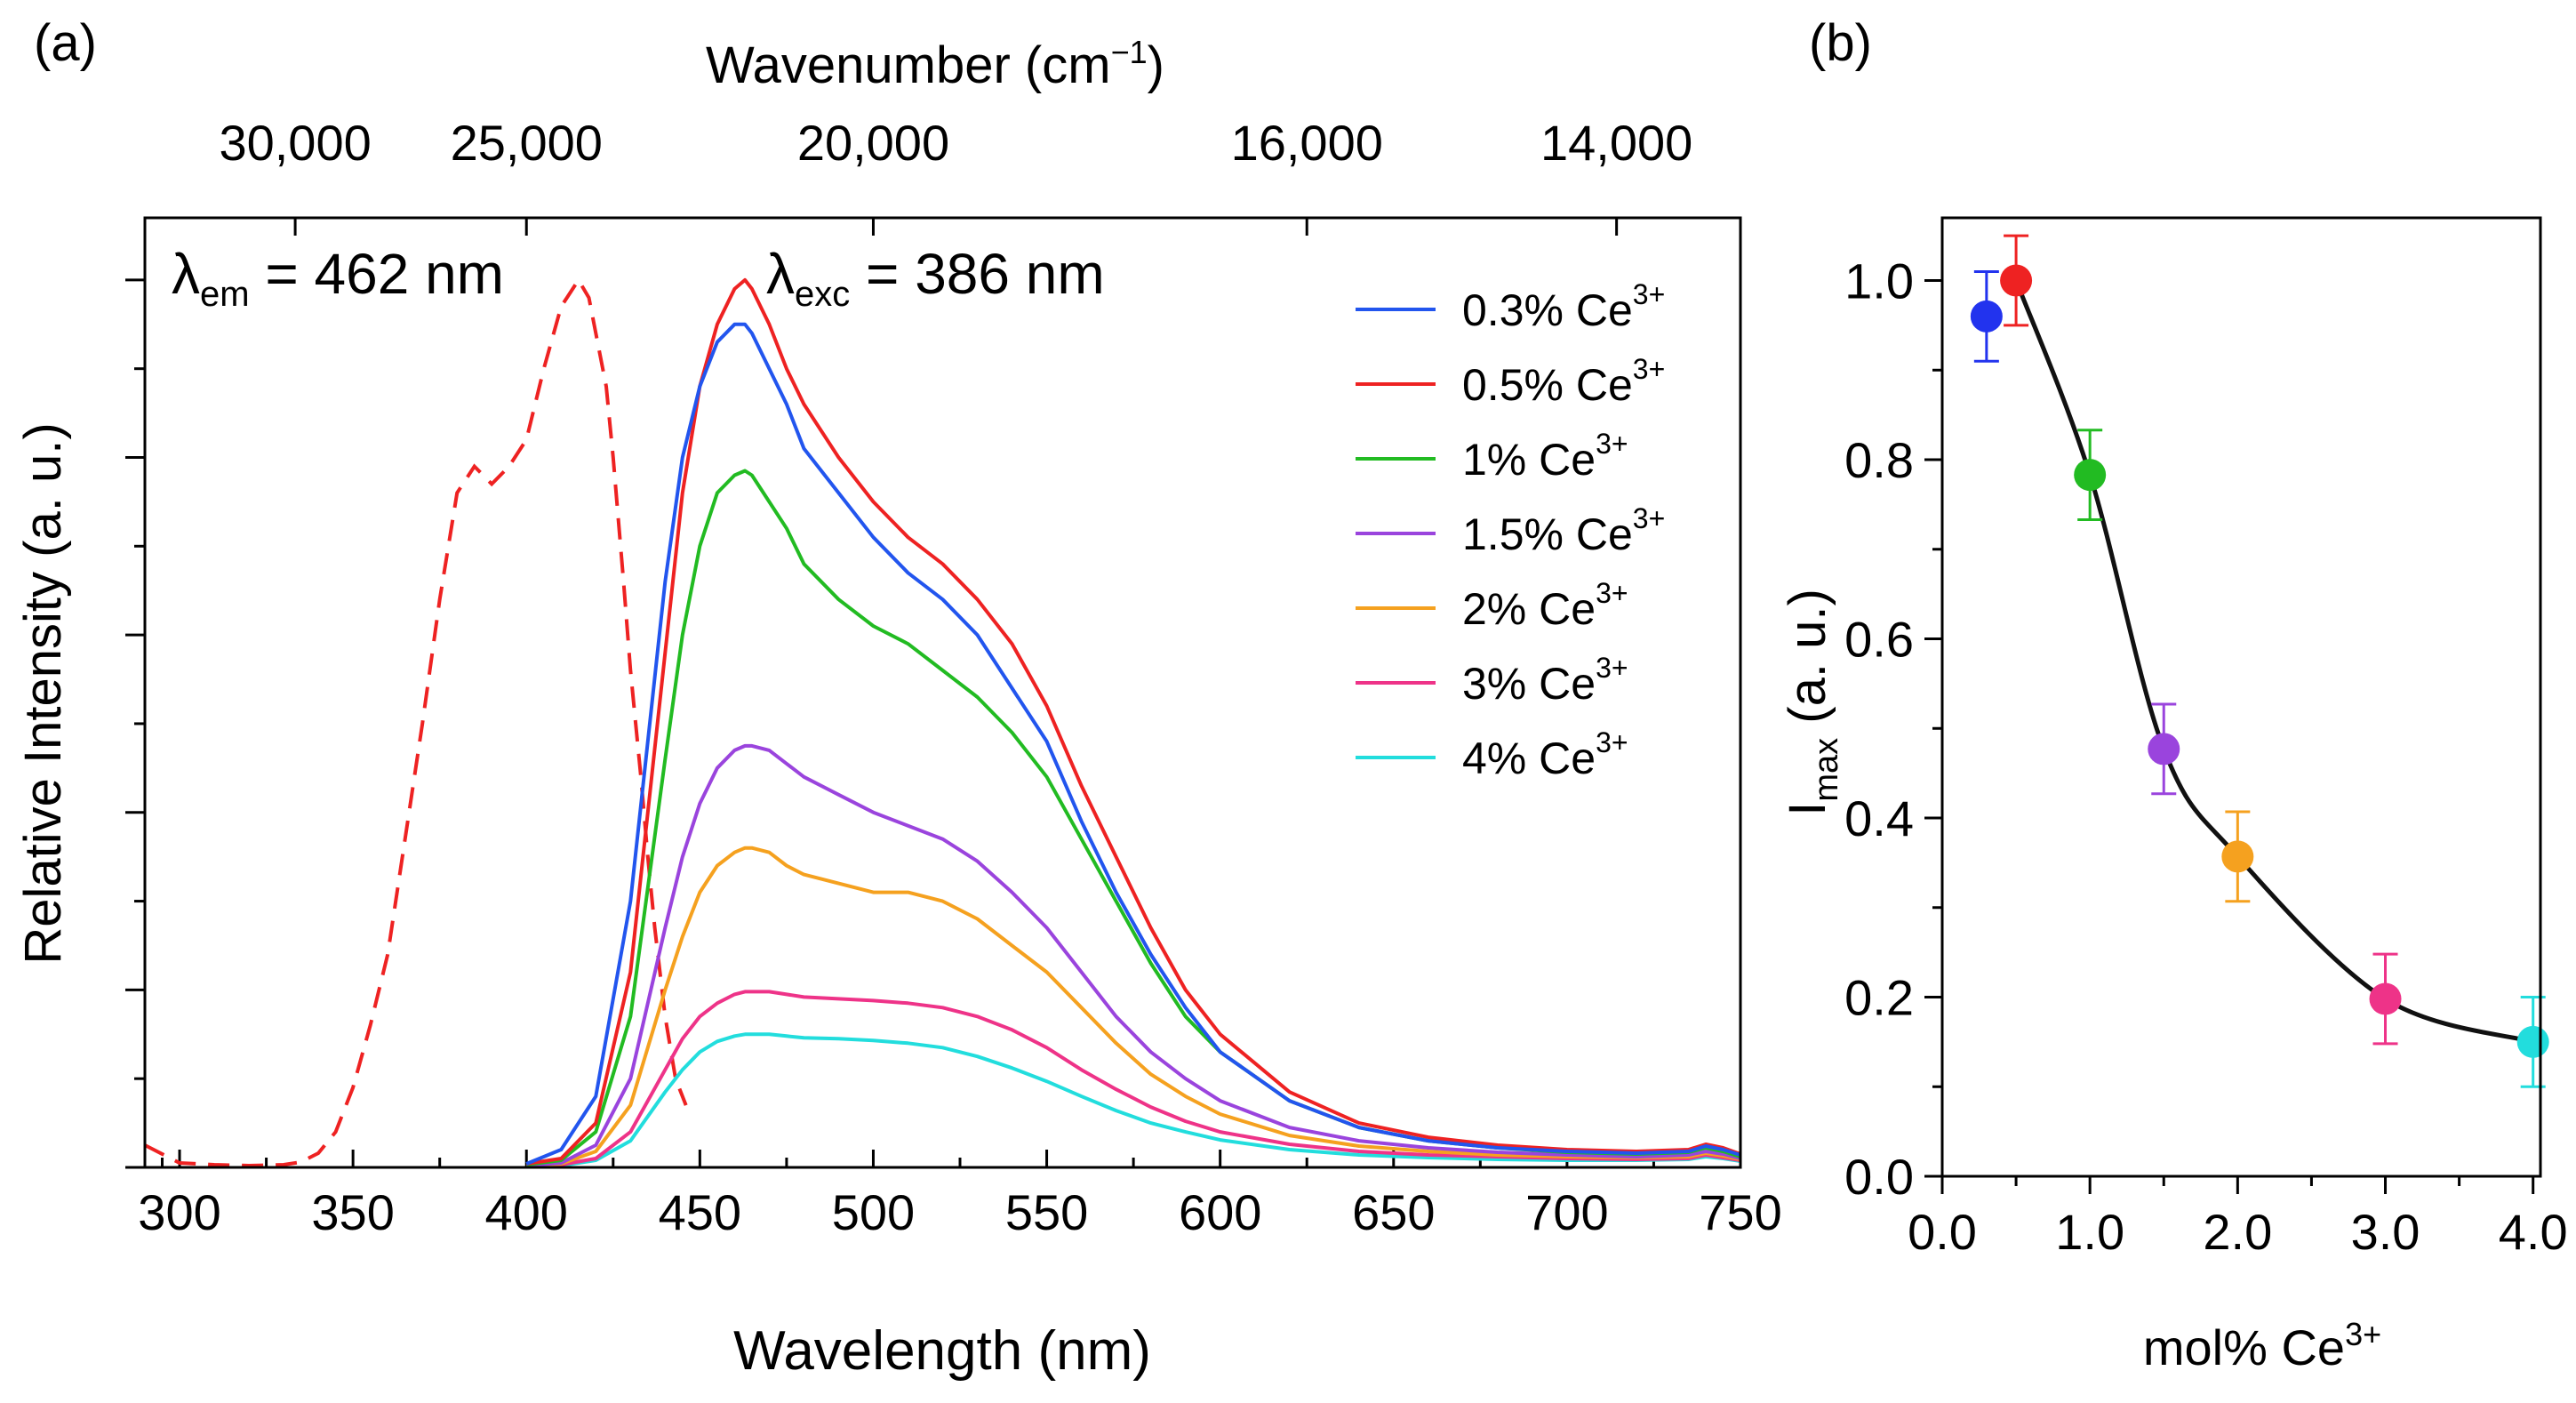  What do you see at coordinates (1879, 1177) in the screenshot?
I see `b-y-tick-label-0: 0.0` at bounding box center [1879, 1177].